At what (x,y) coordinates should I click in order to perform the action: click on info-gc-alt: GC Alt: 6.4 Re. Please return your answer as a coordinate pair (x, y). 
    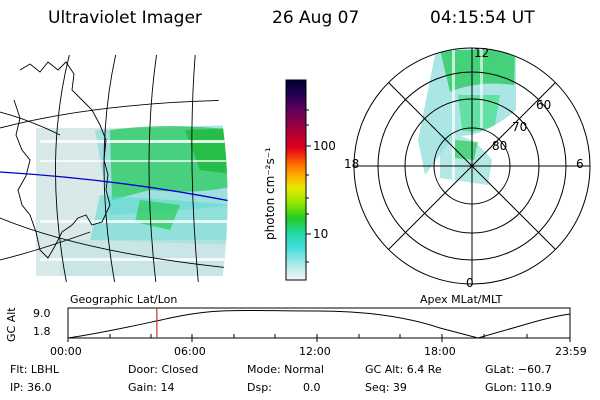
    Looking at the image, I should click on (403, 369).